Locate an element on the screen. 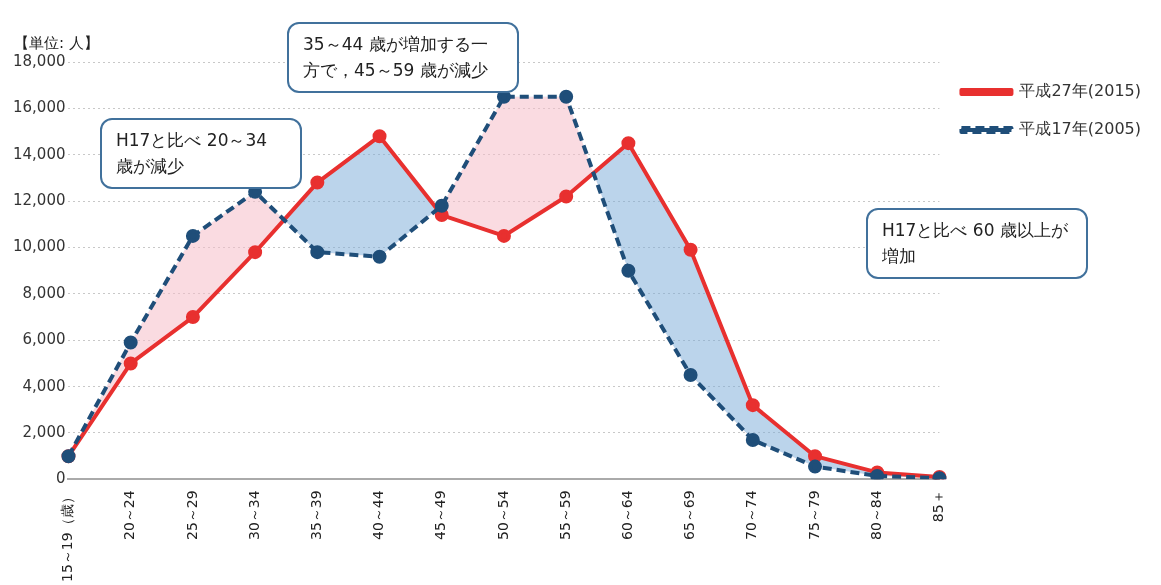 The width and height of the screenshot is (1161, 585). x-tick-label: 55～59 is located at coordinates (564, 515).